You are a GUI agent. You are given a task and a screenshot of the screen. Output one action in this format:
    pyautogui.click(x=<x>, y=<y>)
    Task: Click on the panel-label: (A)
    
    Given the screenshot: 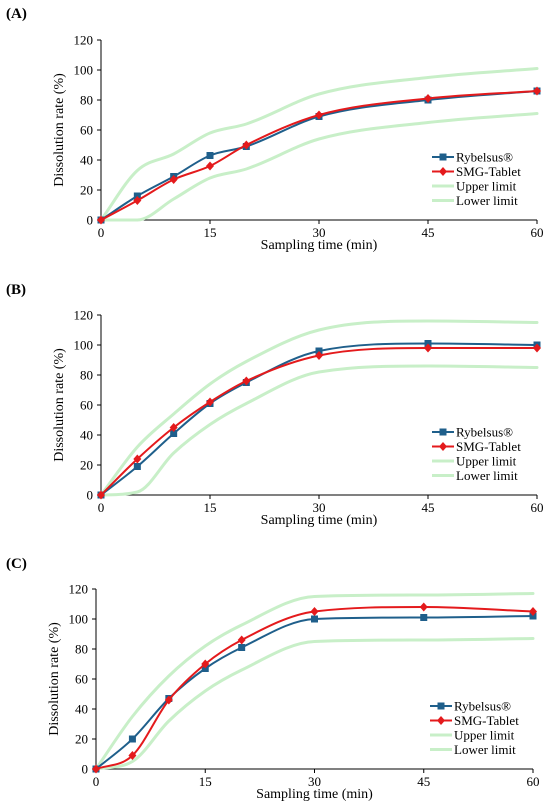 What is the action you would take?
    pyautogui.click(x=16, y=14)
    